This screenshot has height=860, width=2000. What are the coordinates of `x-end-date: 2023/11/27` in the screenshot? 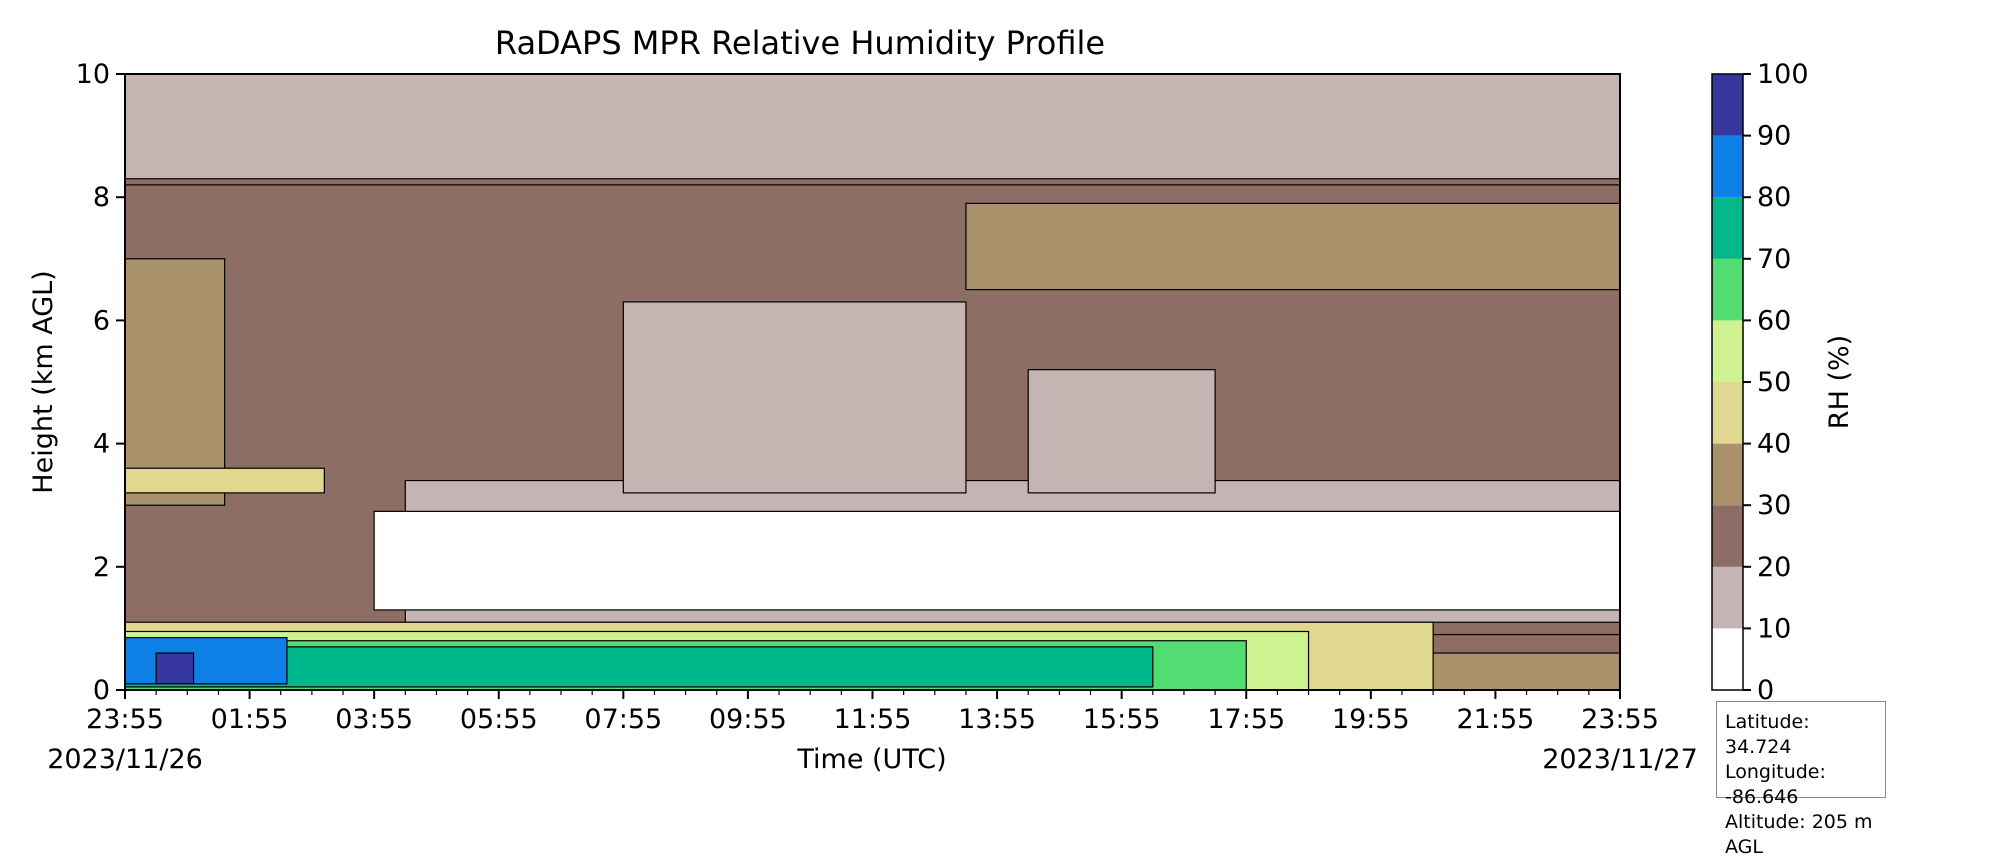 It's located at (1620, 759).